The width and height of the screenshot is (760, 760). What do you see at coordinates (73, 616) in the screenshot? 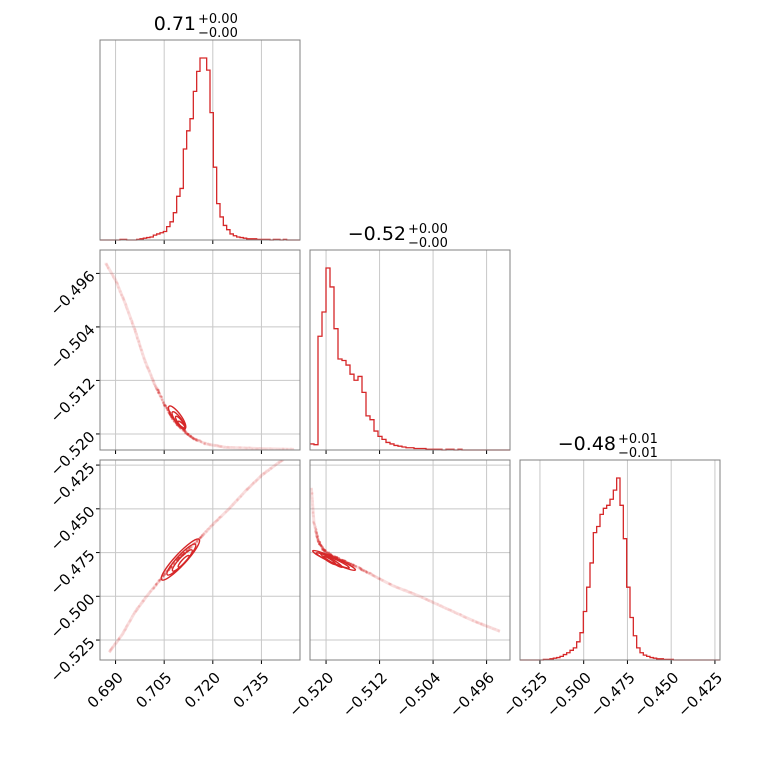
I see `y-tick-label: −0.500` at bounding box center [73, 616].